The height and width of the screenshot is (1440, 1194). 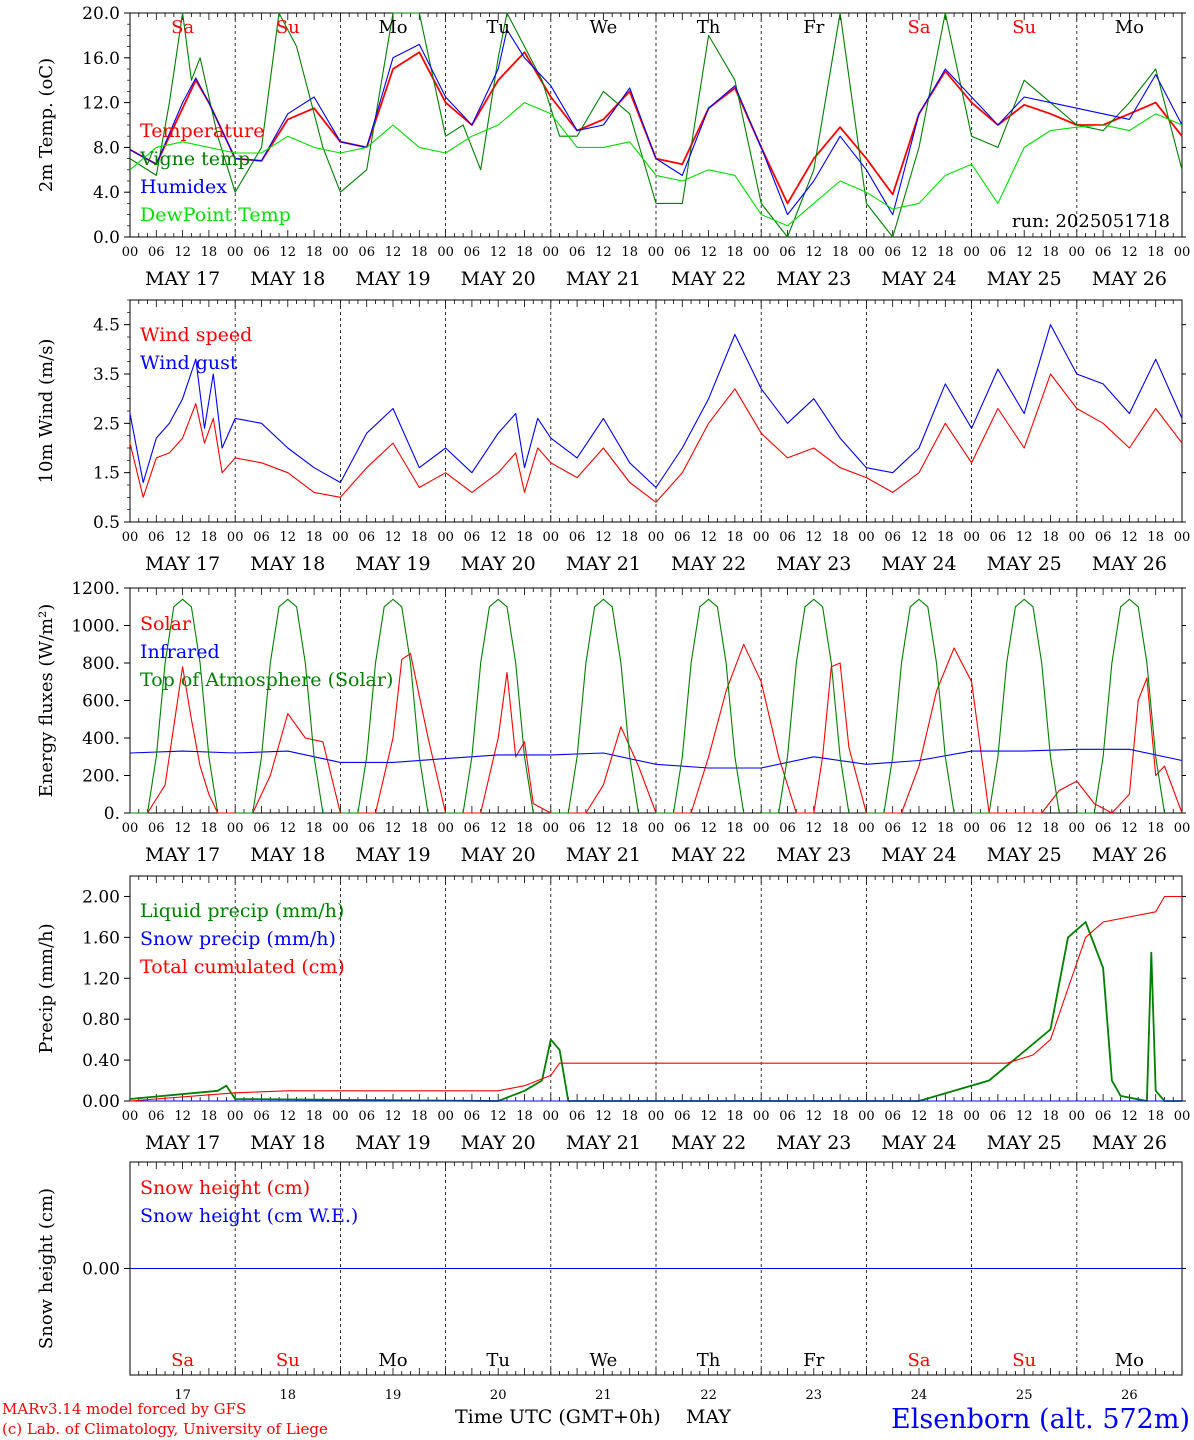 What do you see at coordinates (202, 131) in the screenshot?
I see `legend-entry: Temperature` at bounding box center [202, 131].